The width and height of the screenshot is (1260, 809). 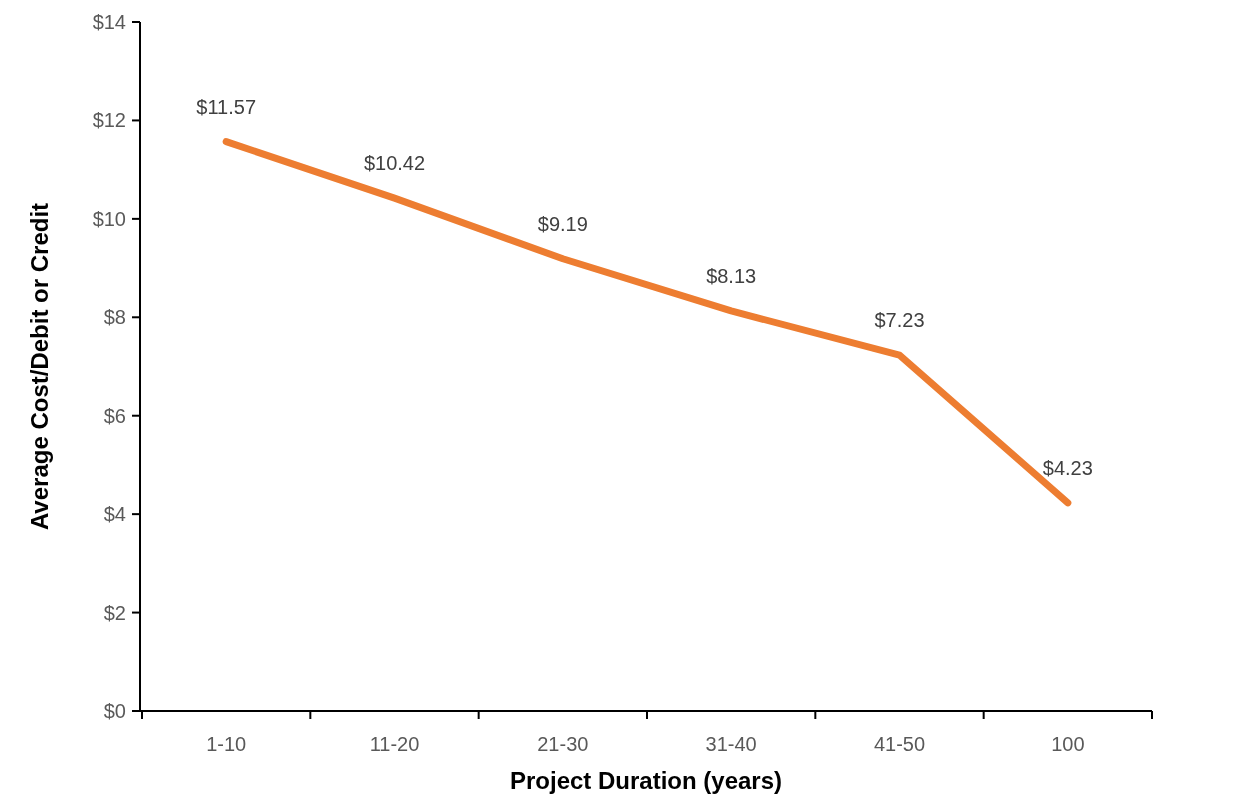 I want to click on x-tick-label: 11-20, so click(x=394, y=744).